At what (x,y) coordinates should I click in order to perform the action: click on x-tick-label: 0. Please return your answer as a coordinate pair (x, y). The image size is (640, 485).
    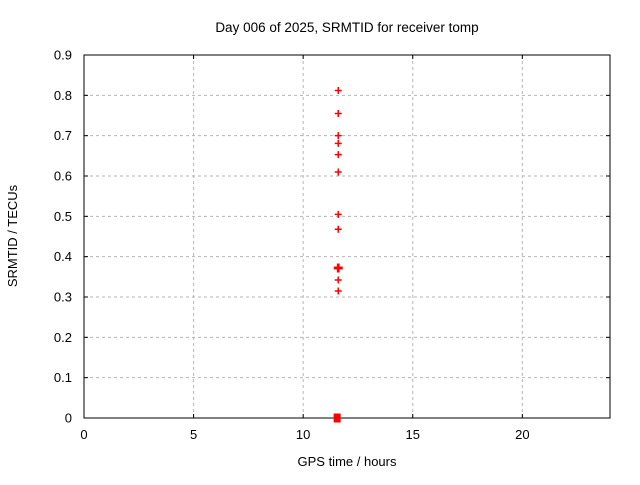
    Looking at the image, I should click on (83, 434).